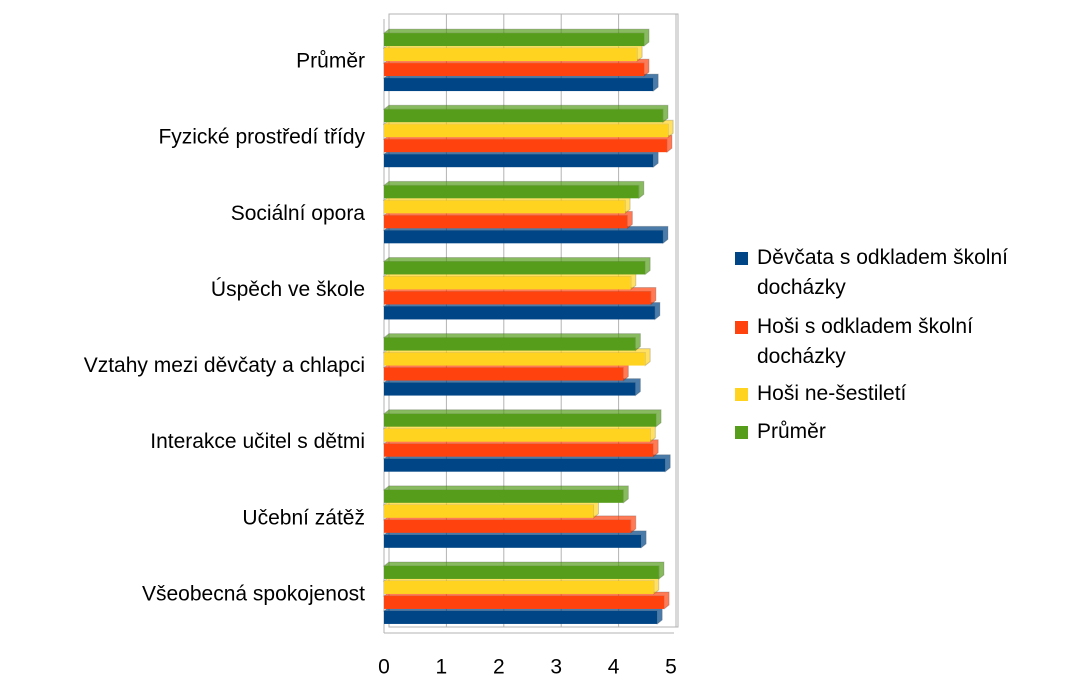 Image resolution: width=1073 pixels, height=681 pixels. What do you see at coordinates (224, 365) in the screenshot?
I see `y-tick-label: Vztahy mezi děvčaty a chlapci` at bounding box center [224, 365].